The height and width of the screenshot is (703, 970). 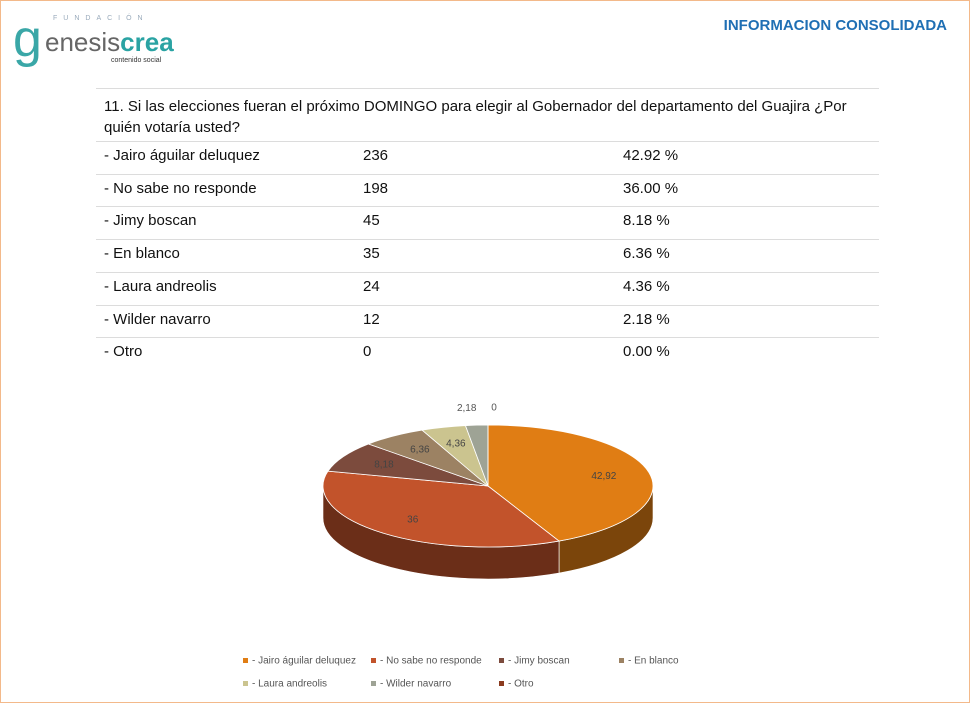 I want to click on rule, so click(x=487, y=88).